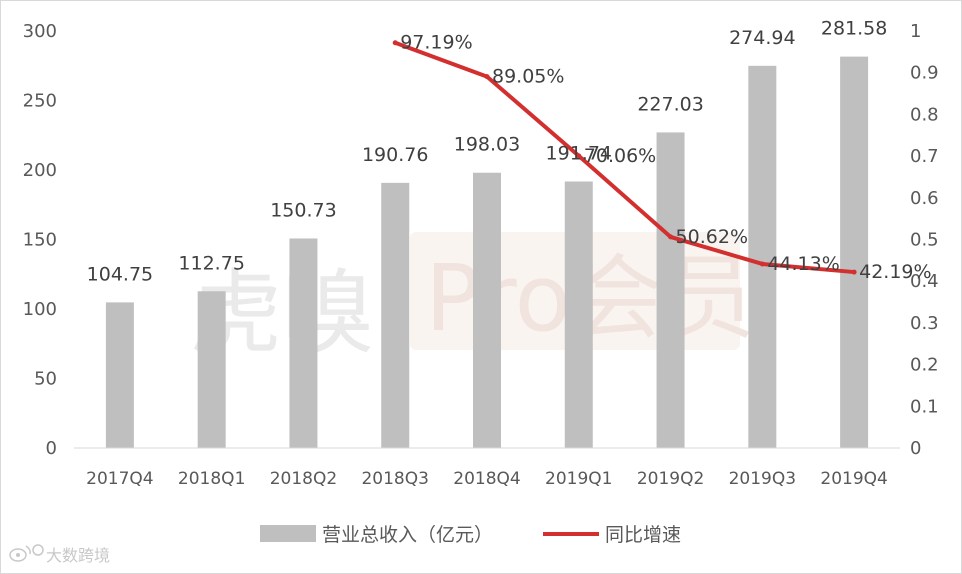 Image resolution: width=962 pixels, height=574 pixels. I want to click on left-axis: 0 50 100 150 200 250 300, so click(40, 240).